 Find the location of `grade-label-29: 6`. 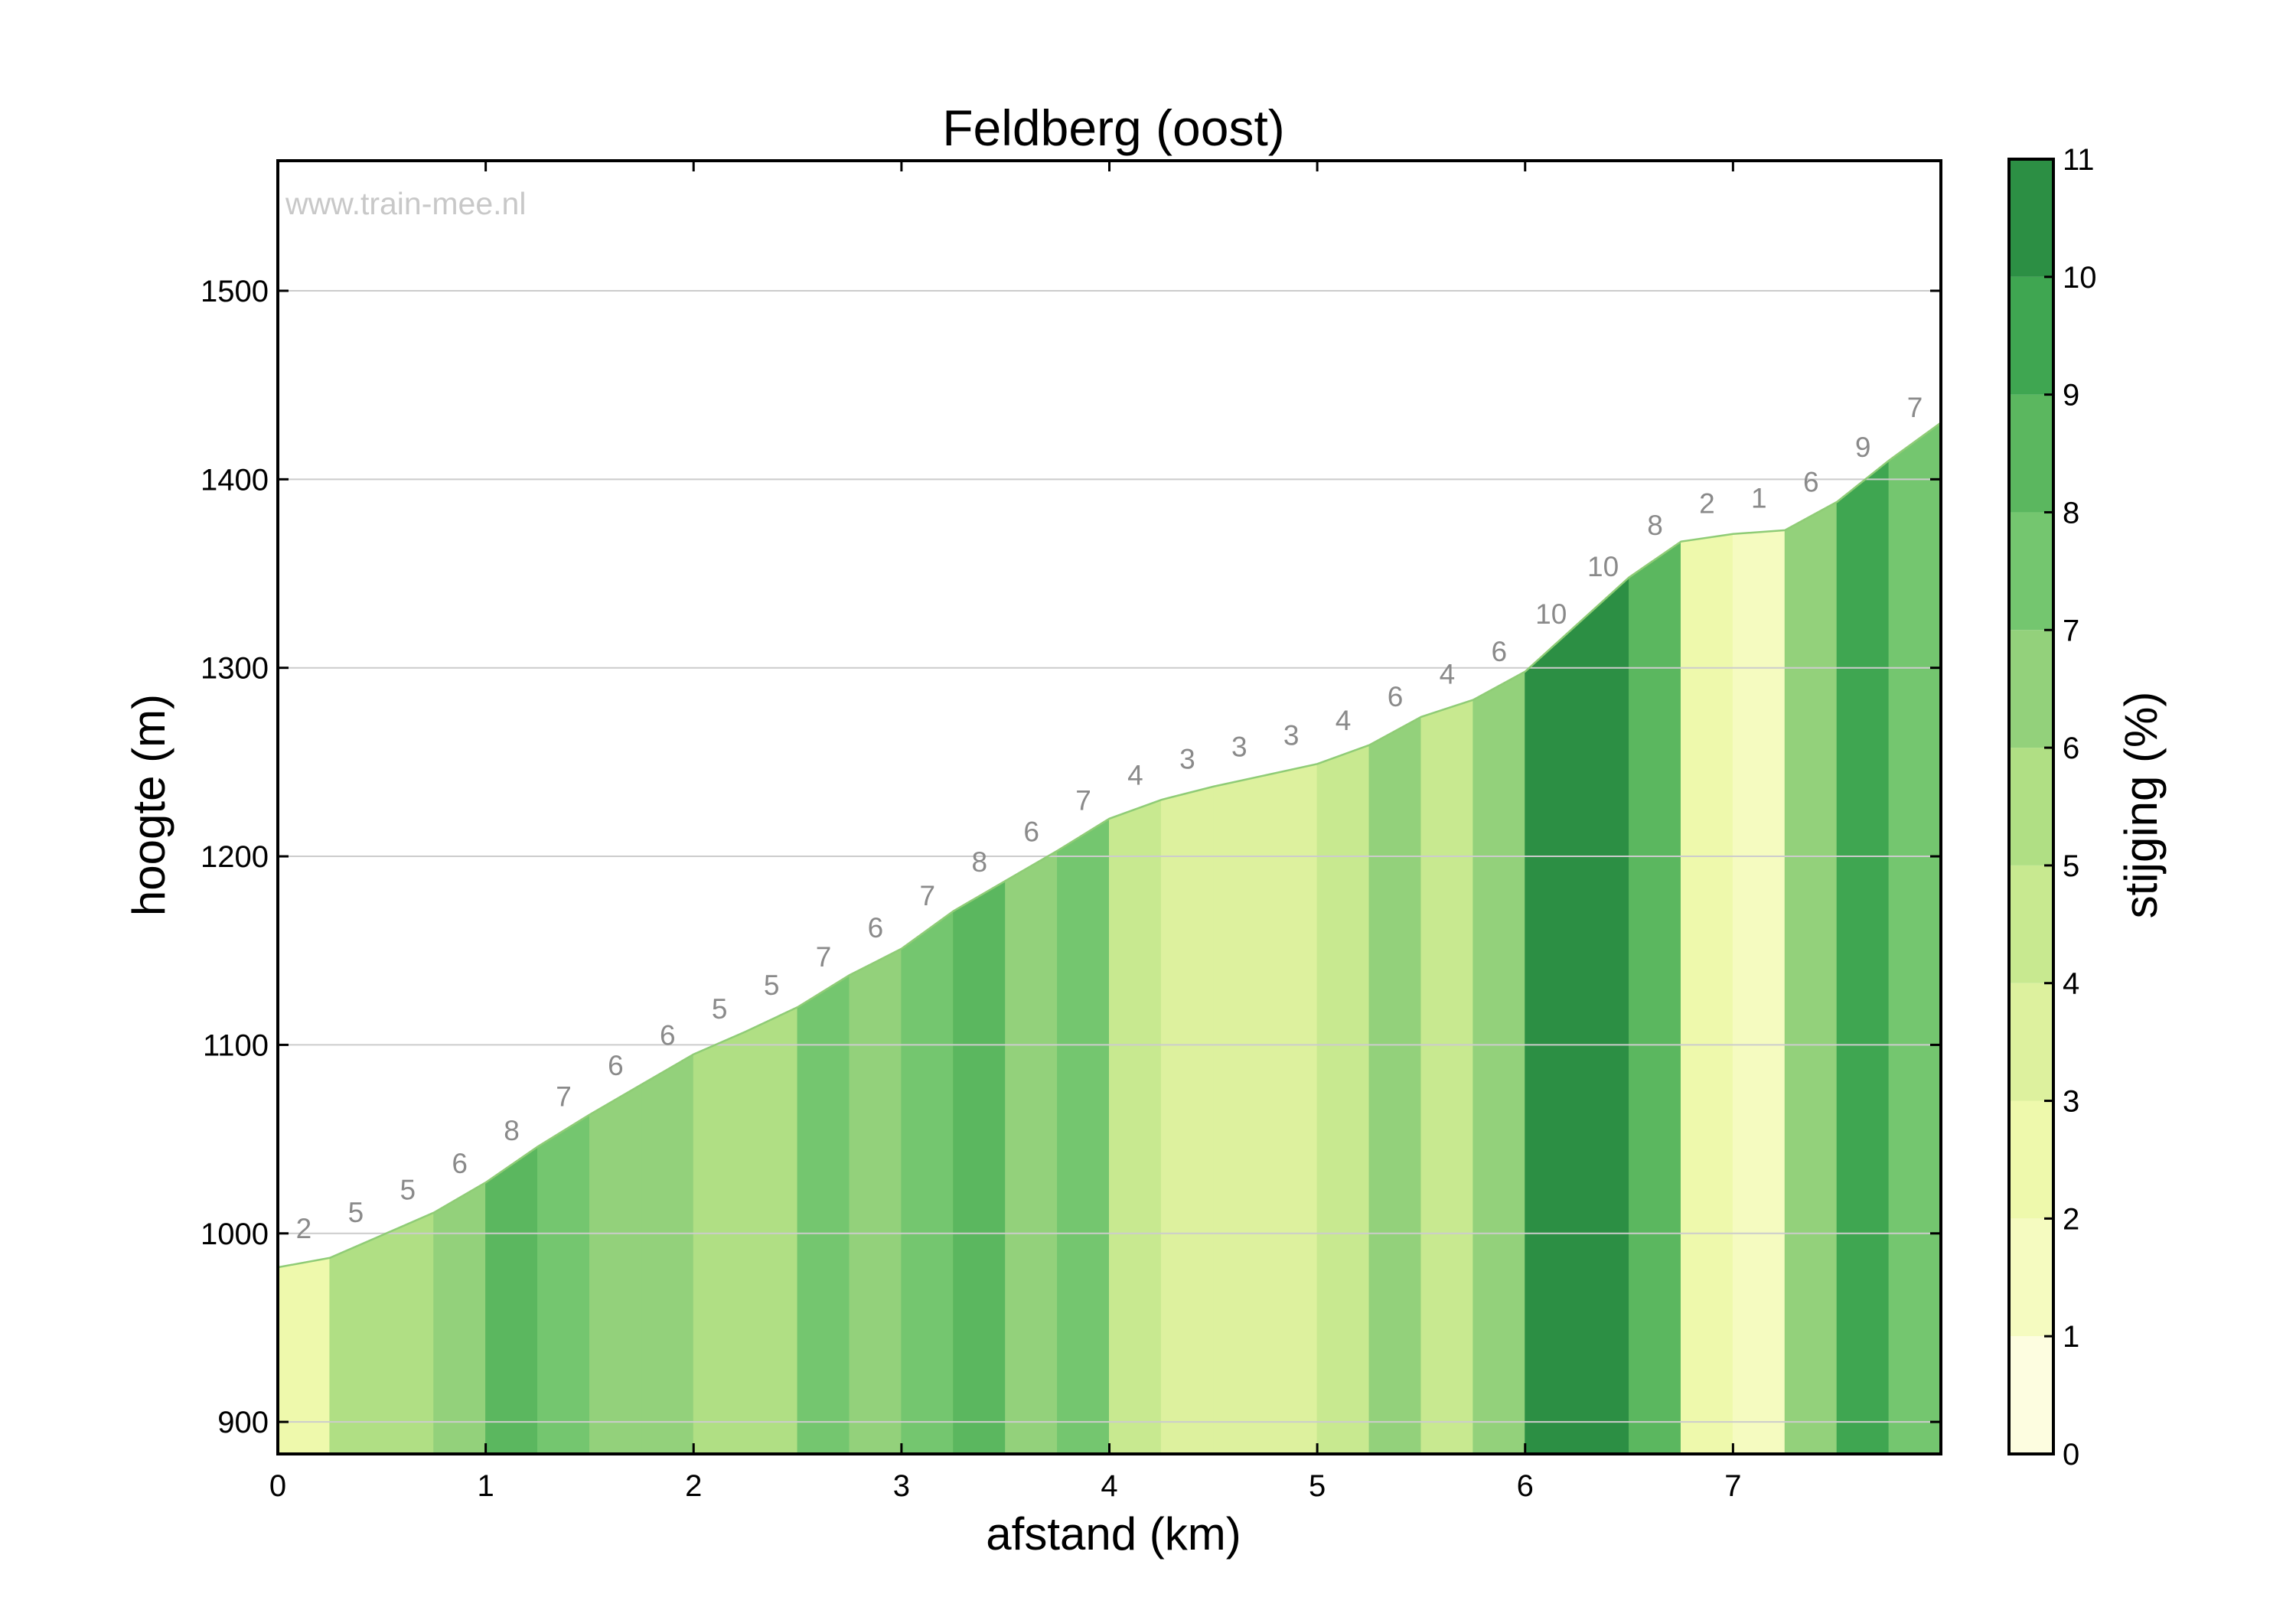

grade-label-29: 6 is located at coordinates (1811, 482).